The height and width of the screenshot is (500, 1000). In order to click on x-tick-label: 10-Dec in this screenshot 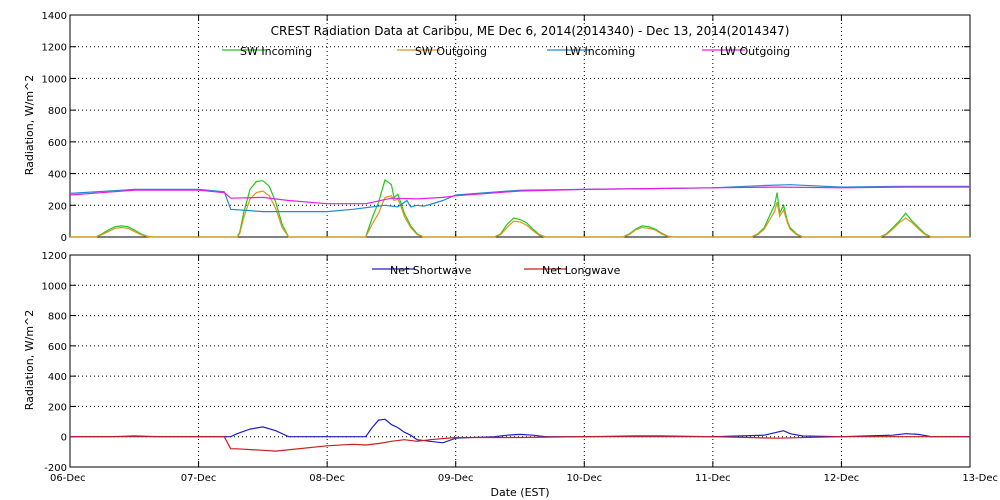, I will do `click(584, 478)`.